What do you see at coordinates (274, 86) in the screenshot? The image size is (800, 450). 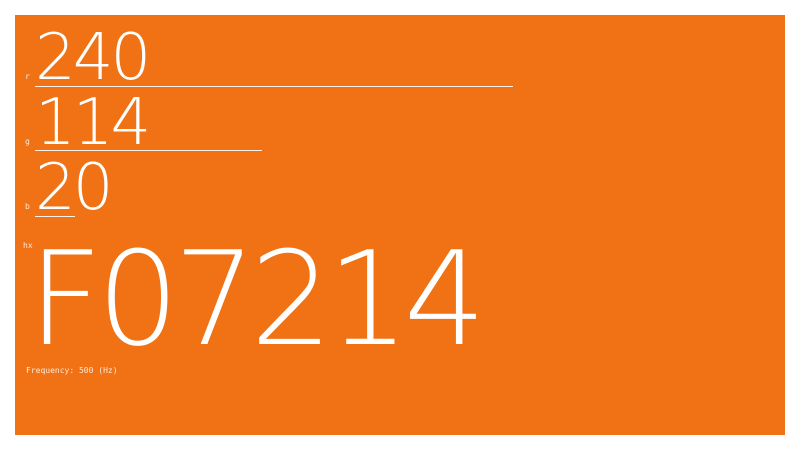 I see `red-level-bar` at bounding box center [274, 86].